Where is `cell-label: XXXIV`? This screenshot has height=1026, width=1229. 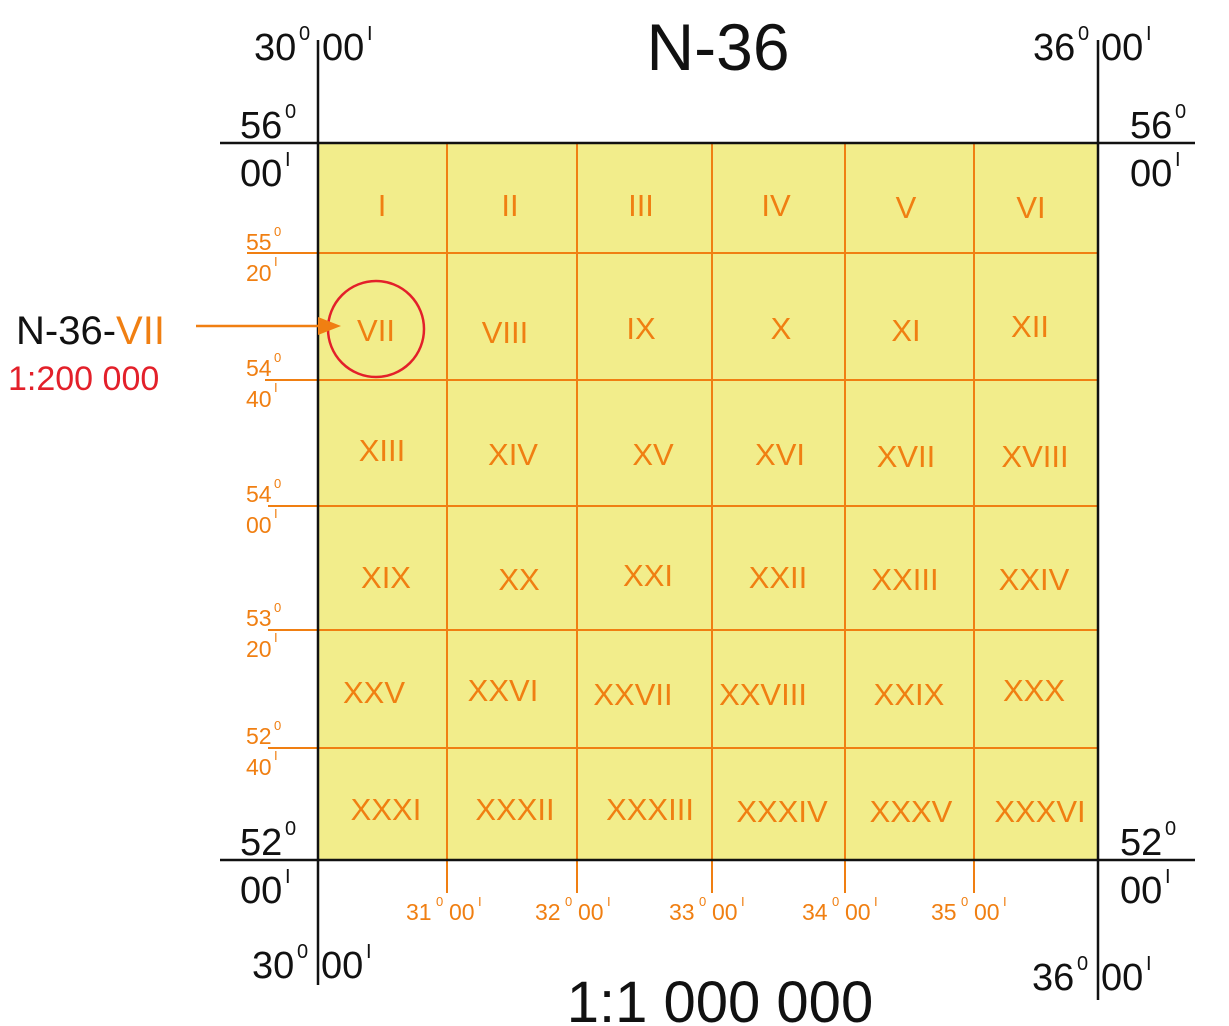 cell-label: XXXIV is located at coordinates (782, 811).